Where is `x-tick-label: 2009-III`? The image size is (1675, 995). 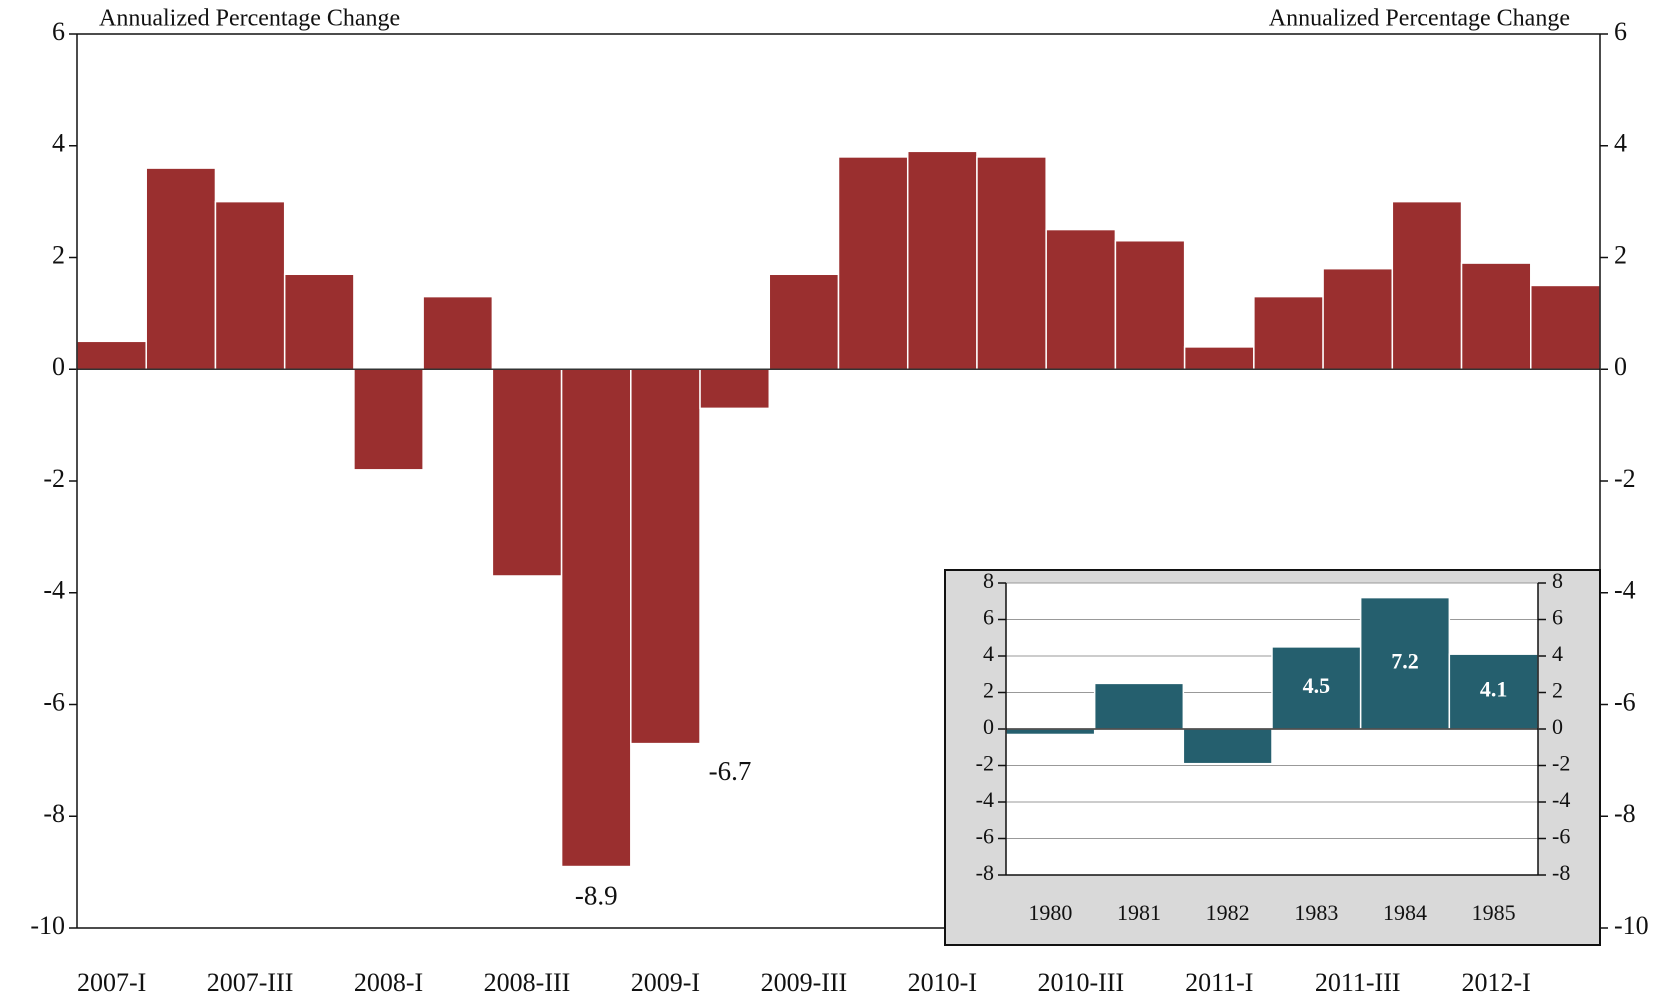 x-tick-label: 2009-III is located at coordinates (804, 981).